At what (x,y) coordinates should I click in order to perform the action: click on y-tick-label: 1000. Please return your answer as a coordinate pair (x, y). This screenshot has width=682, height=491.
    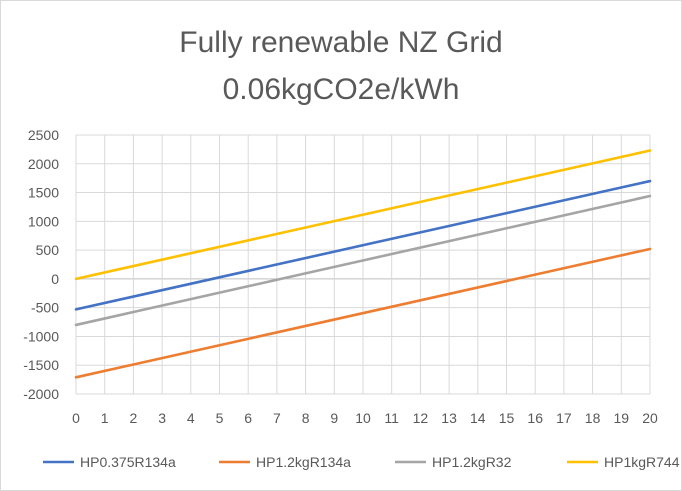
    Looking at the image, I should click on (43, 221).